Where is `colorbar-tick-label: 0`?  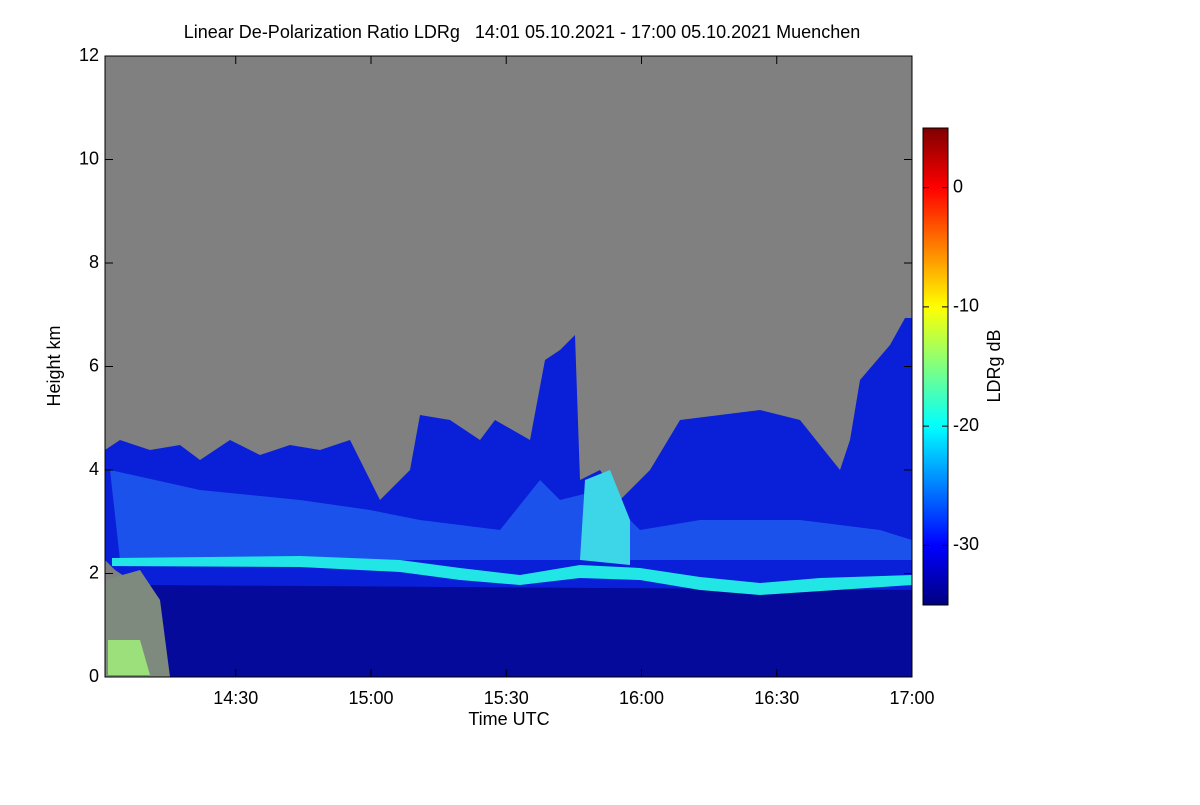 colorbar-tick-label: 0 is located at coordinates (958, 186).